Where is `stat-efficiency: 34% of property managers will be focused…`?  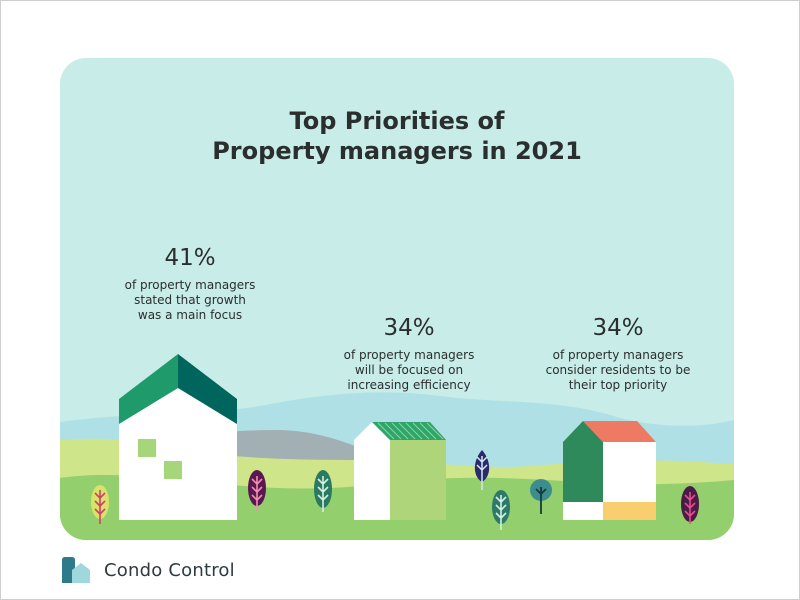
stat-efficiency: 34% of property managers will be focused… is located at coordinates (409, 353).